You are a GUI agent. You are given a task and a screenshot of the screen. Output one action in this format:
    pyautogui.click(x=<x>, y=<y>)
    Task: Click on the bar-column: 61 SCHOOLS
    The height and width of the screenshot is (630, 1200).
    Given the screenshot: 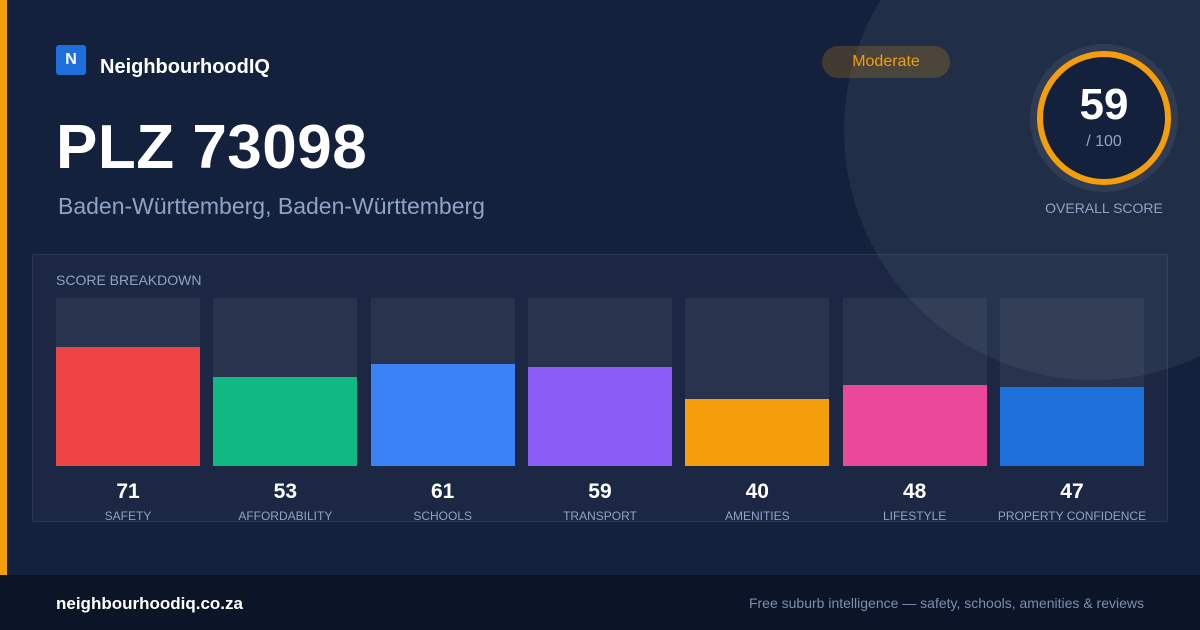 What is the action you would take?
    pyautogui.click(x=442, y=413)
    